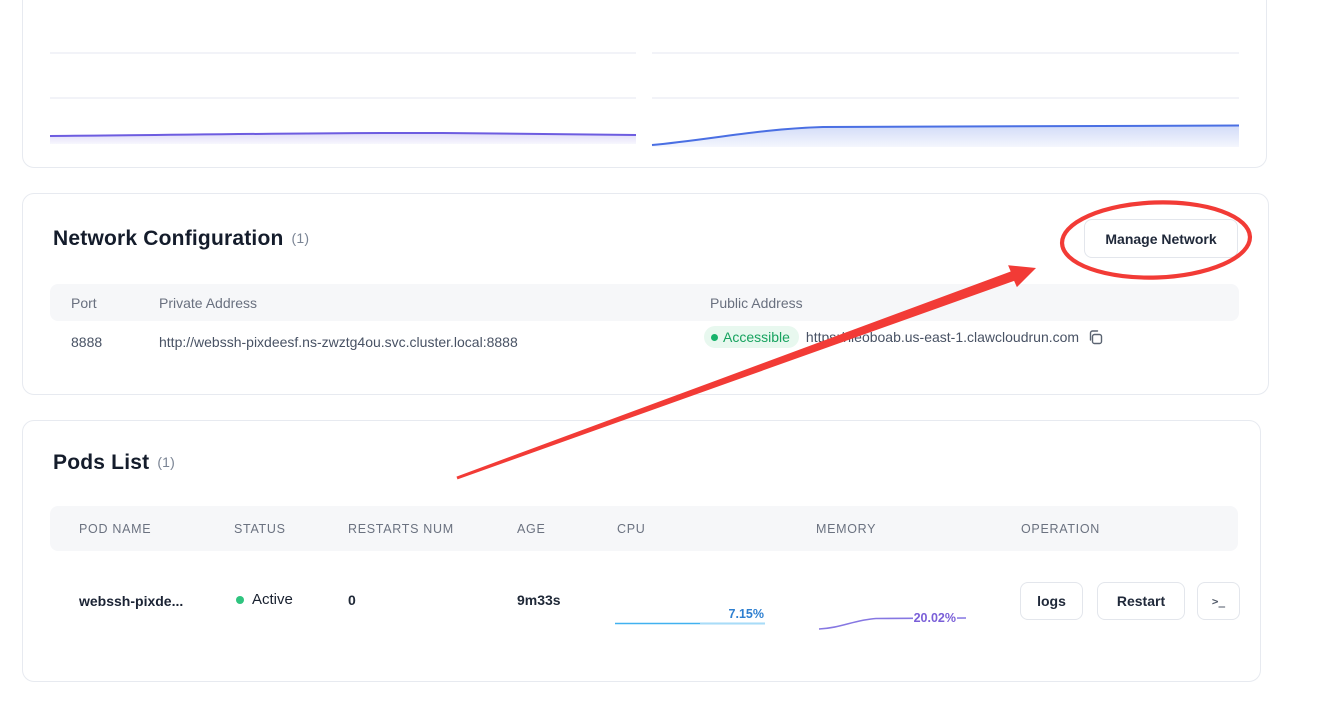 The image size is (1317, 703). Describe the element at coordinates (208, 302) in the screenshot. I see `col-private-address: Private Address` at that location.